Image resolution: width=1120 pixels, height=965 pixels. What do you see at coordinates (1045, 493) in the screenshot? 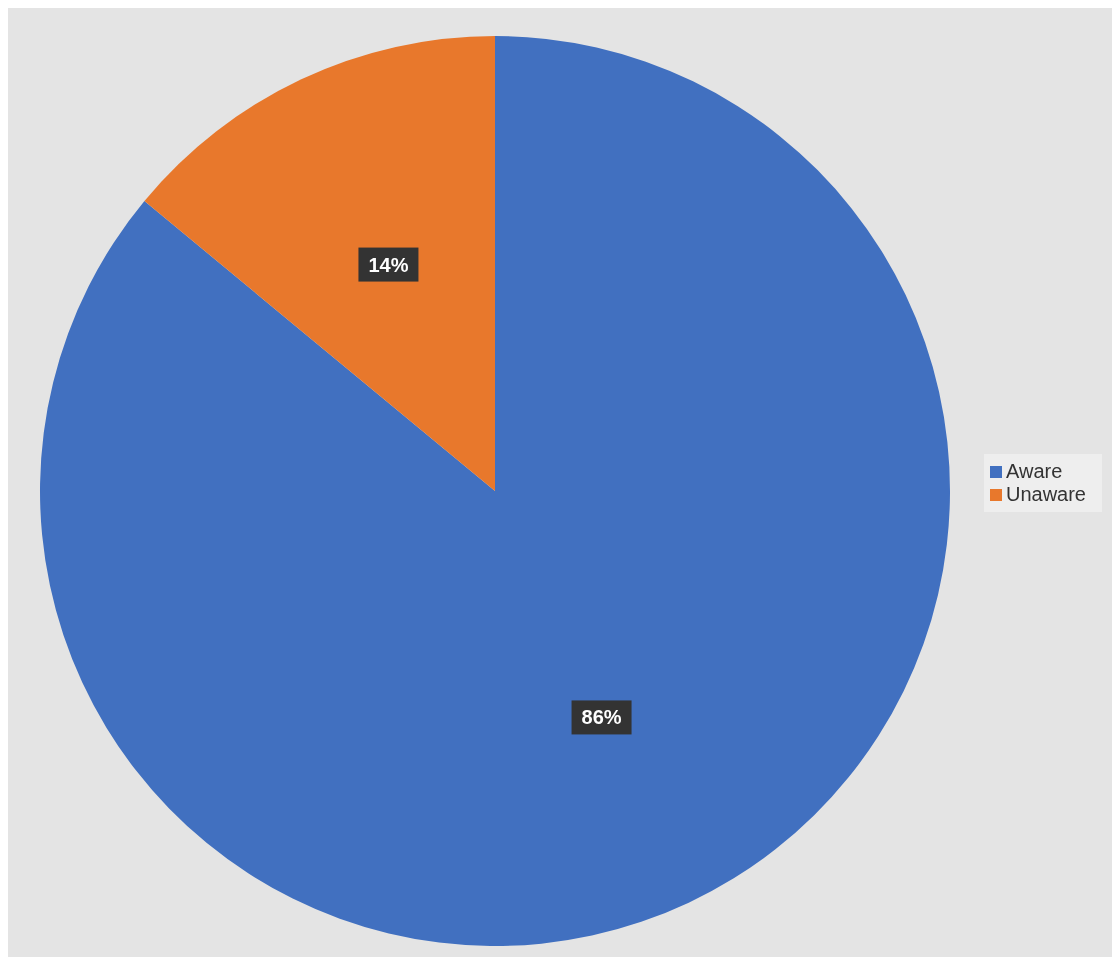
I see `legend-label: Unaware` at bounding box center [1045, 493].